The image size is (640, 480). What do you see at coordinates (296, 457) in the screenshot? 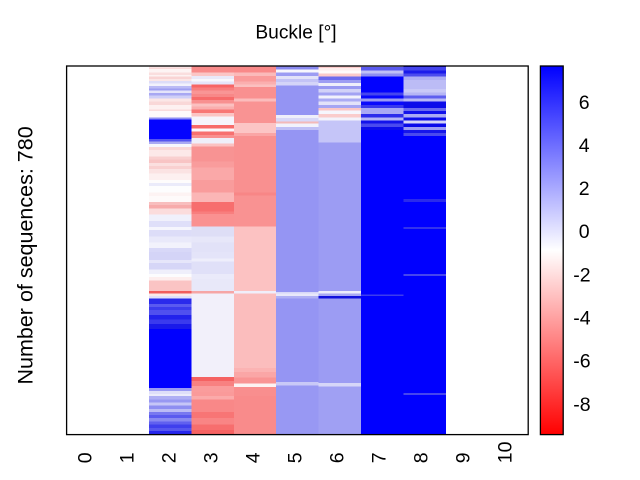
I see `svg-text: 5` at bounding box center [296, 457].